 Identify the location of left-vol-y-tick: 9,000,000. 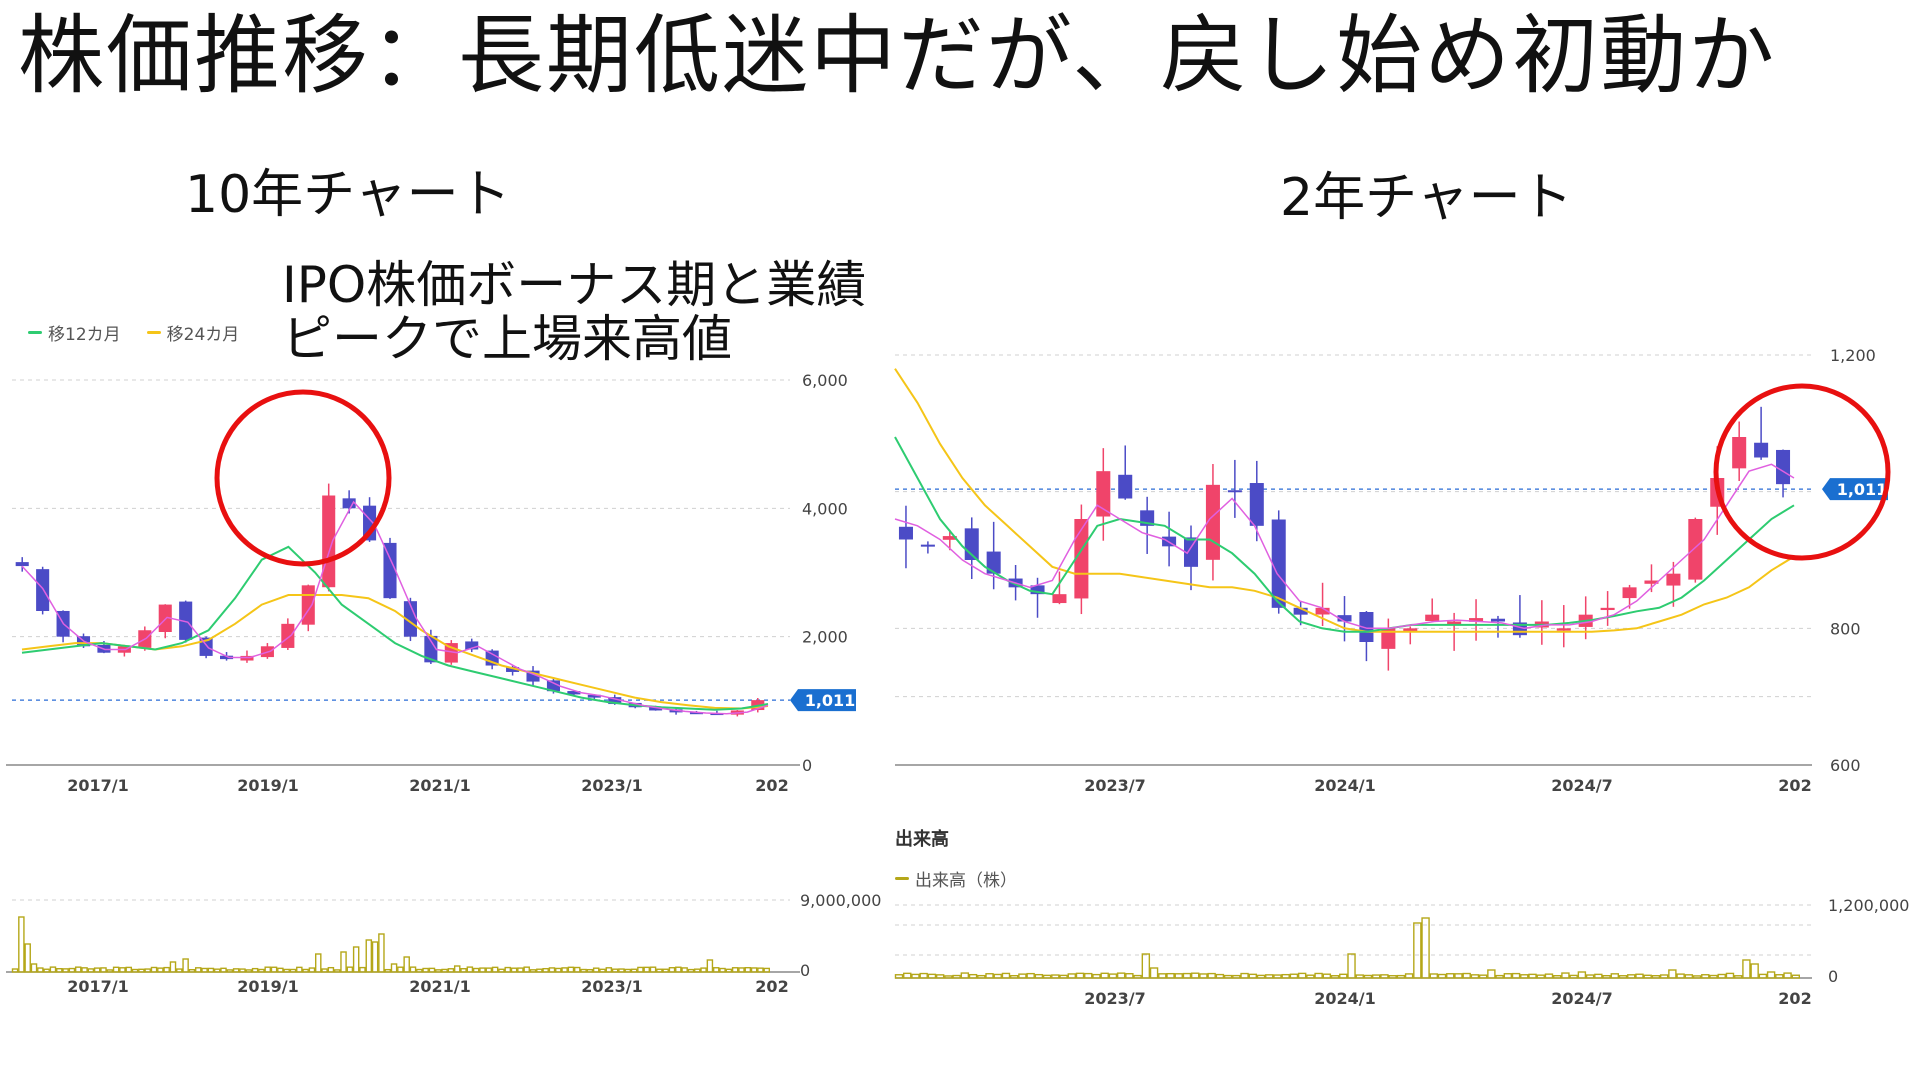
(840, 900).